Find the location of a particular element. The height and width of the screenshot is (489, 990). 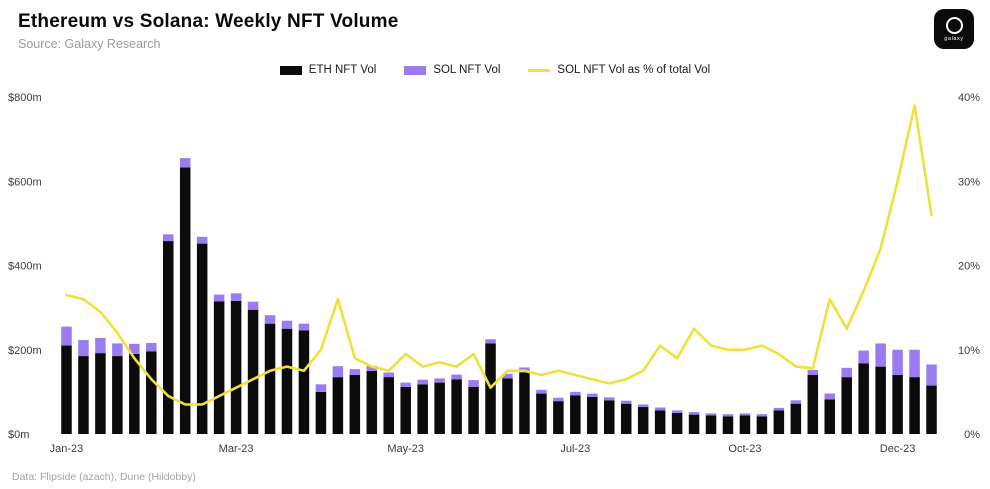

y-right-tick-label: 40% is located at coordinates (969, 98).